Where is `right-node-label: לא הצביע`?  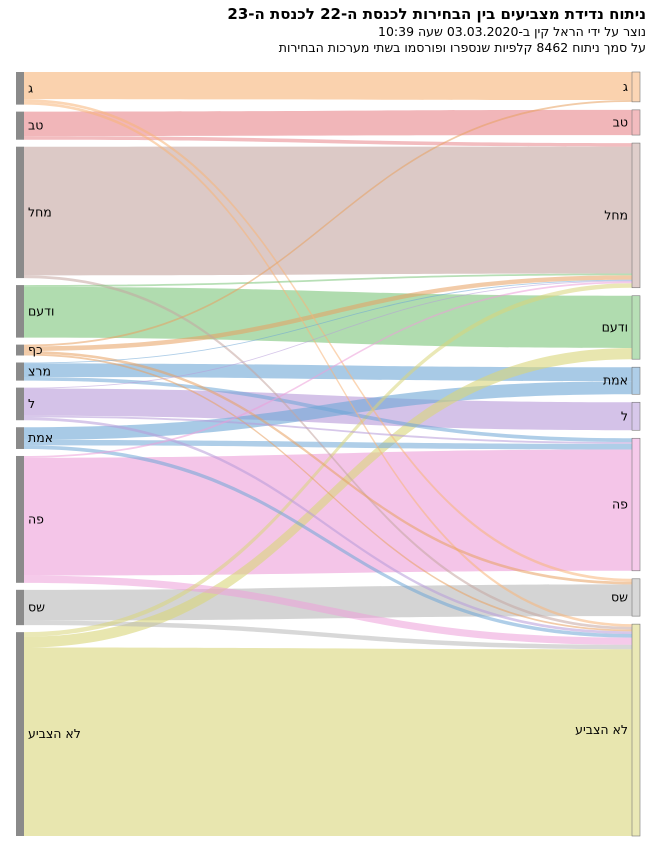
right-node-label: לא הצביע is located at coordinates (601, 729).